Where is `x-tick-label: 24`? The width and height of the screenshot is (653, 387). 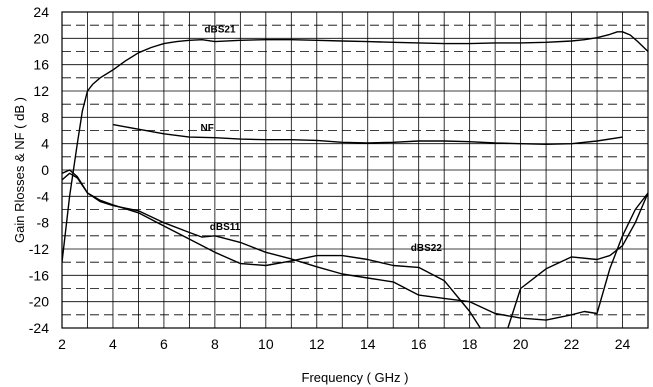
x-tick-label: 24 is located at coordinates (623, 344).